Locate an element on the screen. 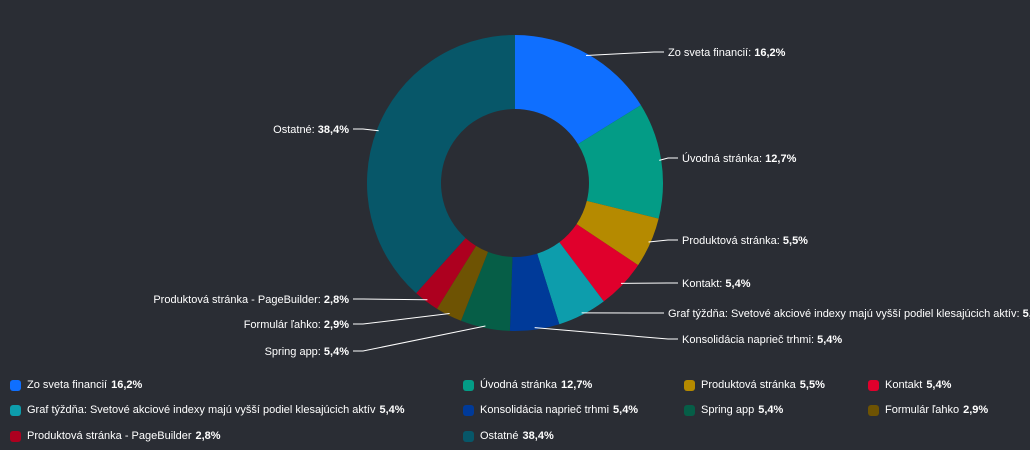 The height and width of the screenshot is (450, 1030). slice-label-value: 2,8% is located at coordinates (336, 300).